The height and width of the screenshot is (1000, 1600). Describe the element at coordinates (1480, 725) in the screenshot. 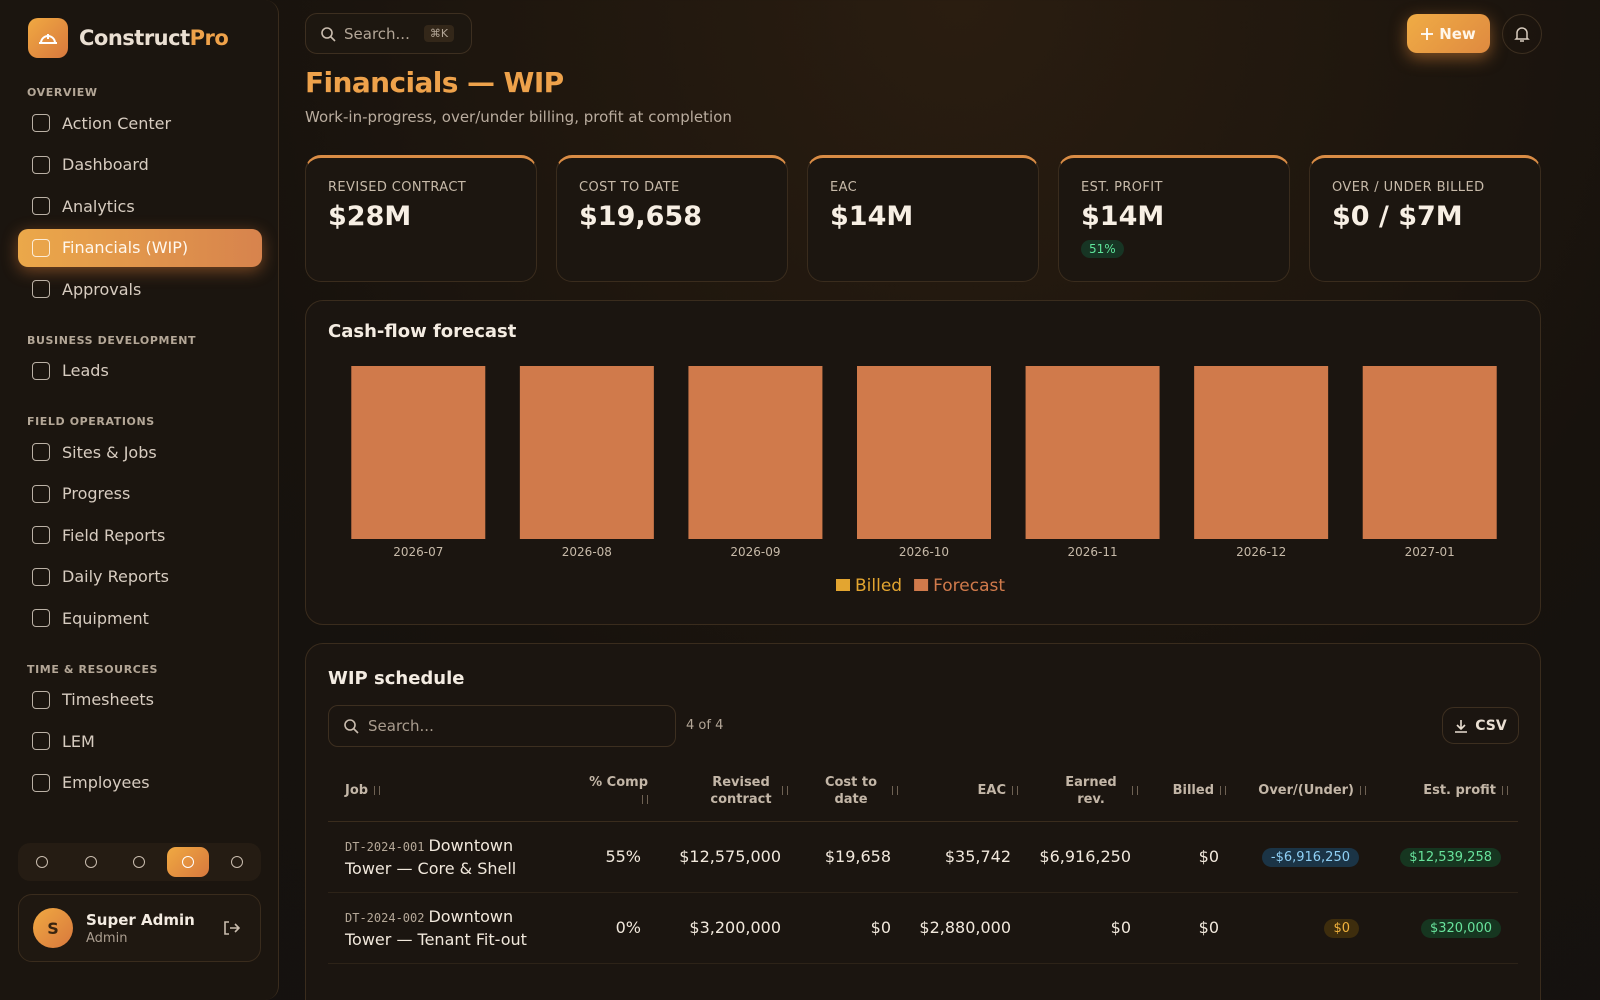

I see `csv-button: CSV` at that location.